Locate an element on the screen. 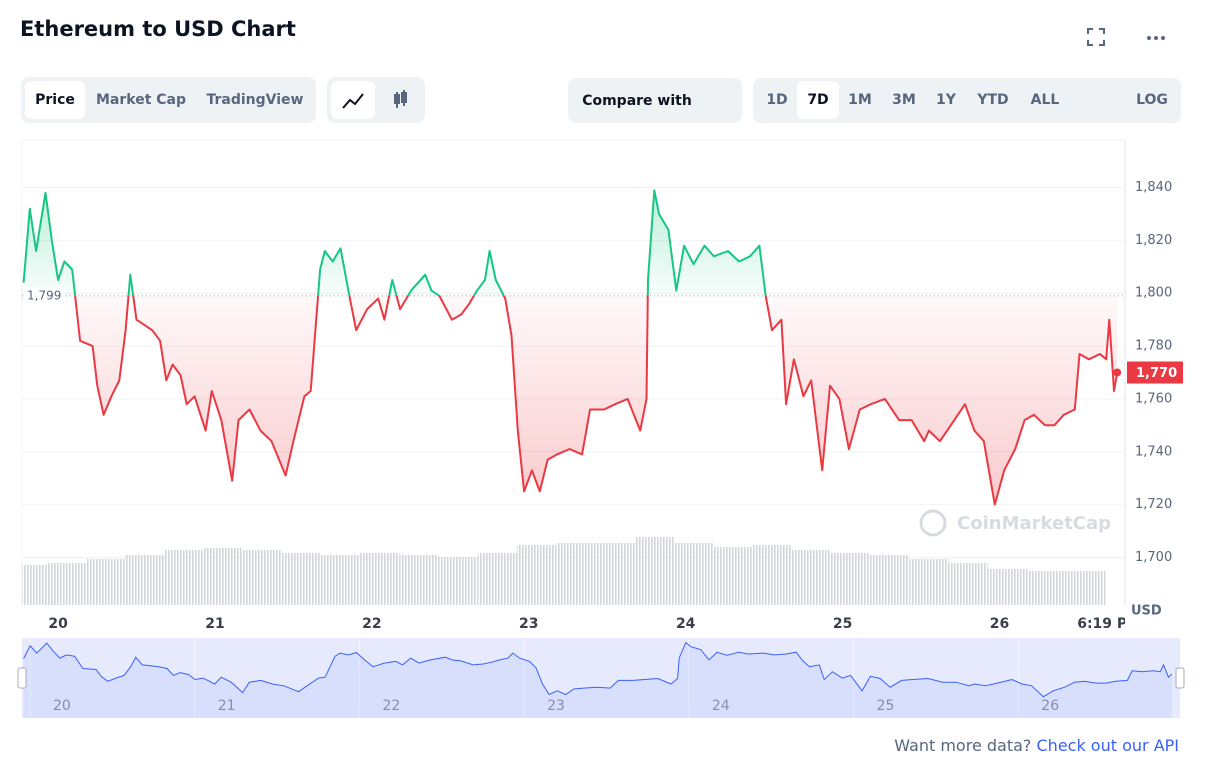 The height and width of the screenshot is (770, 1213). y-tick-label: 1,840 is located at coordinates (1153, 187).